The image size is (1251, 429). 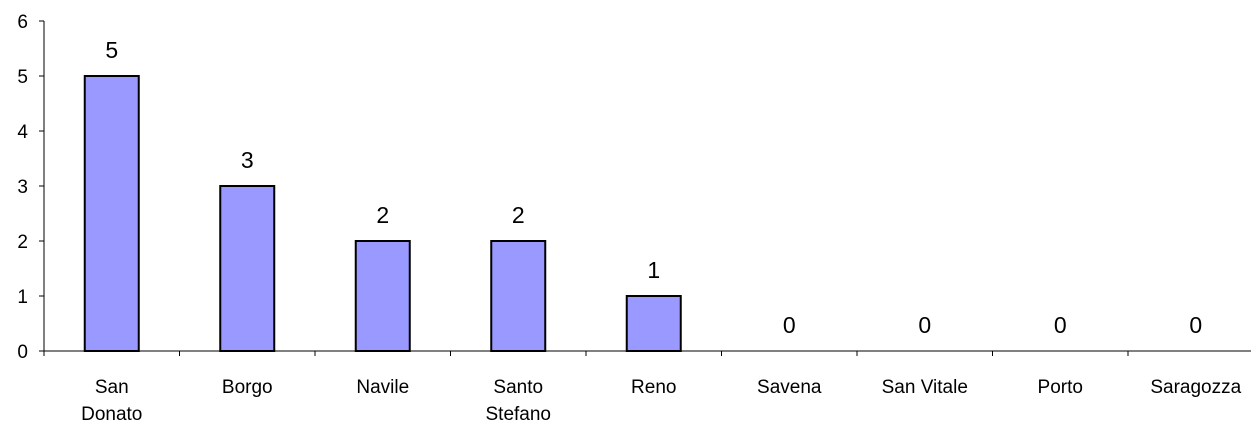 I want to click on category-label: San Vitale, so click(x=925, y=387).